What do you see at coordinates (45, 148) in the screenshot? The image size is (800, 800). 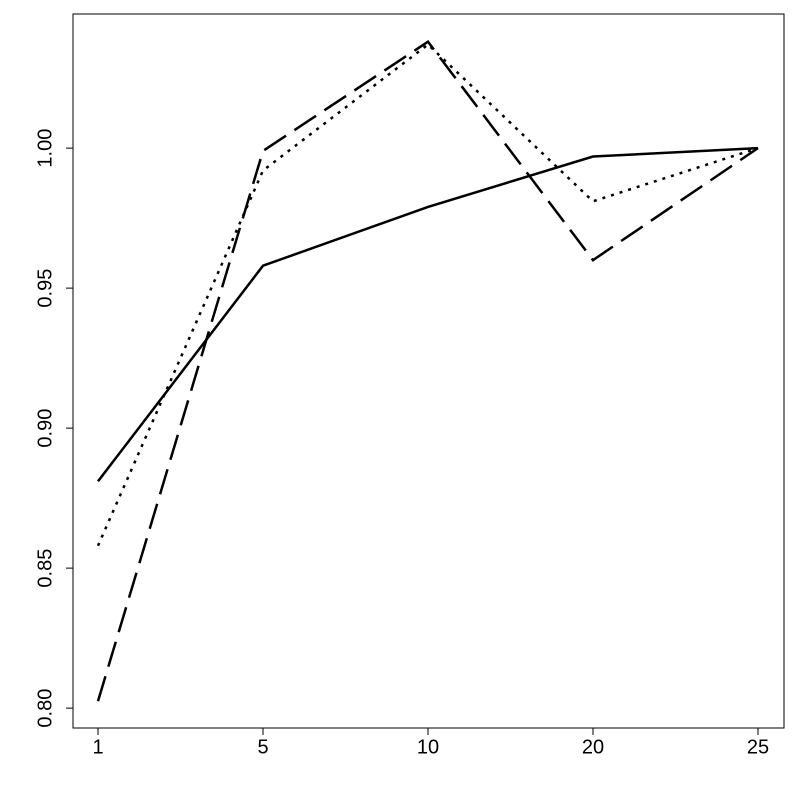 I see `y-tick-label: 1.00` at bounding box center [45, 148].